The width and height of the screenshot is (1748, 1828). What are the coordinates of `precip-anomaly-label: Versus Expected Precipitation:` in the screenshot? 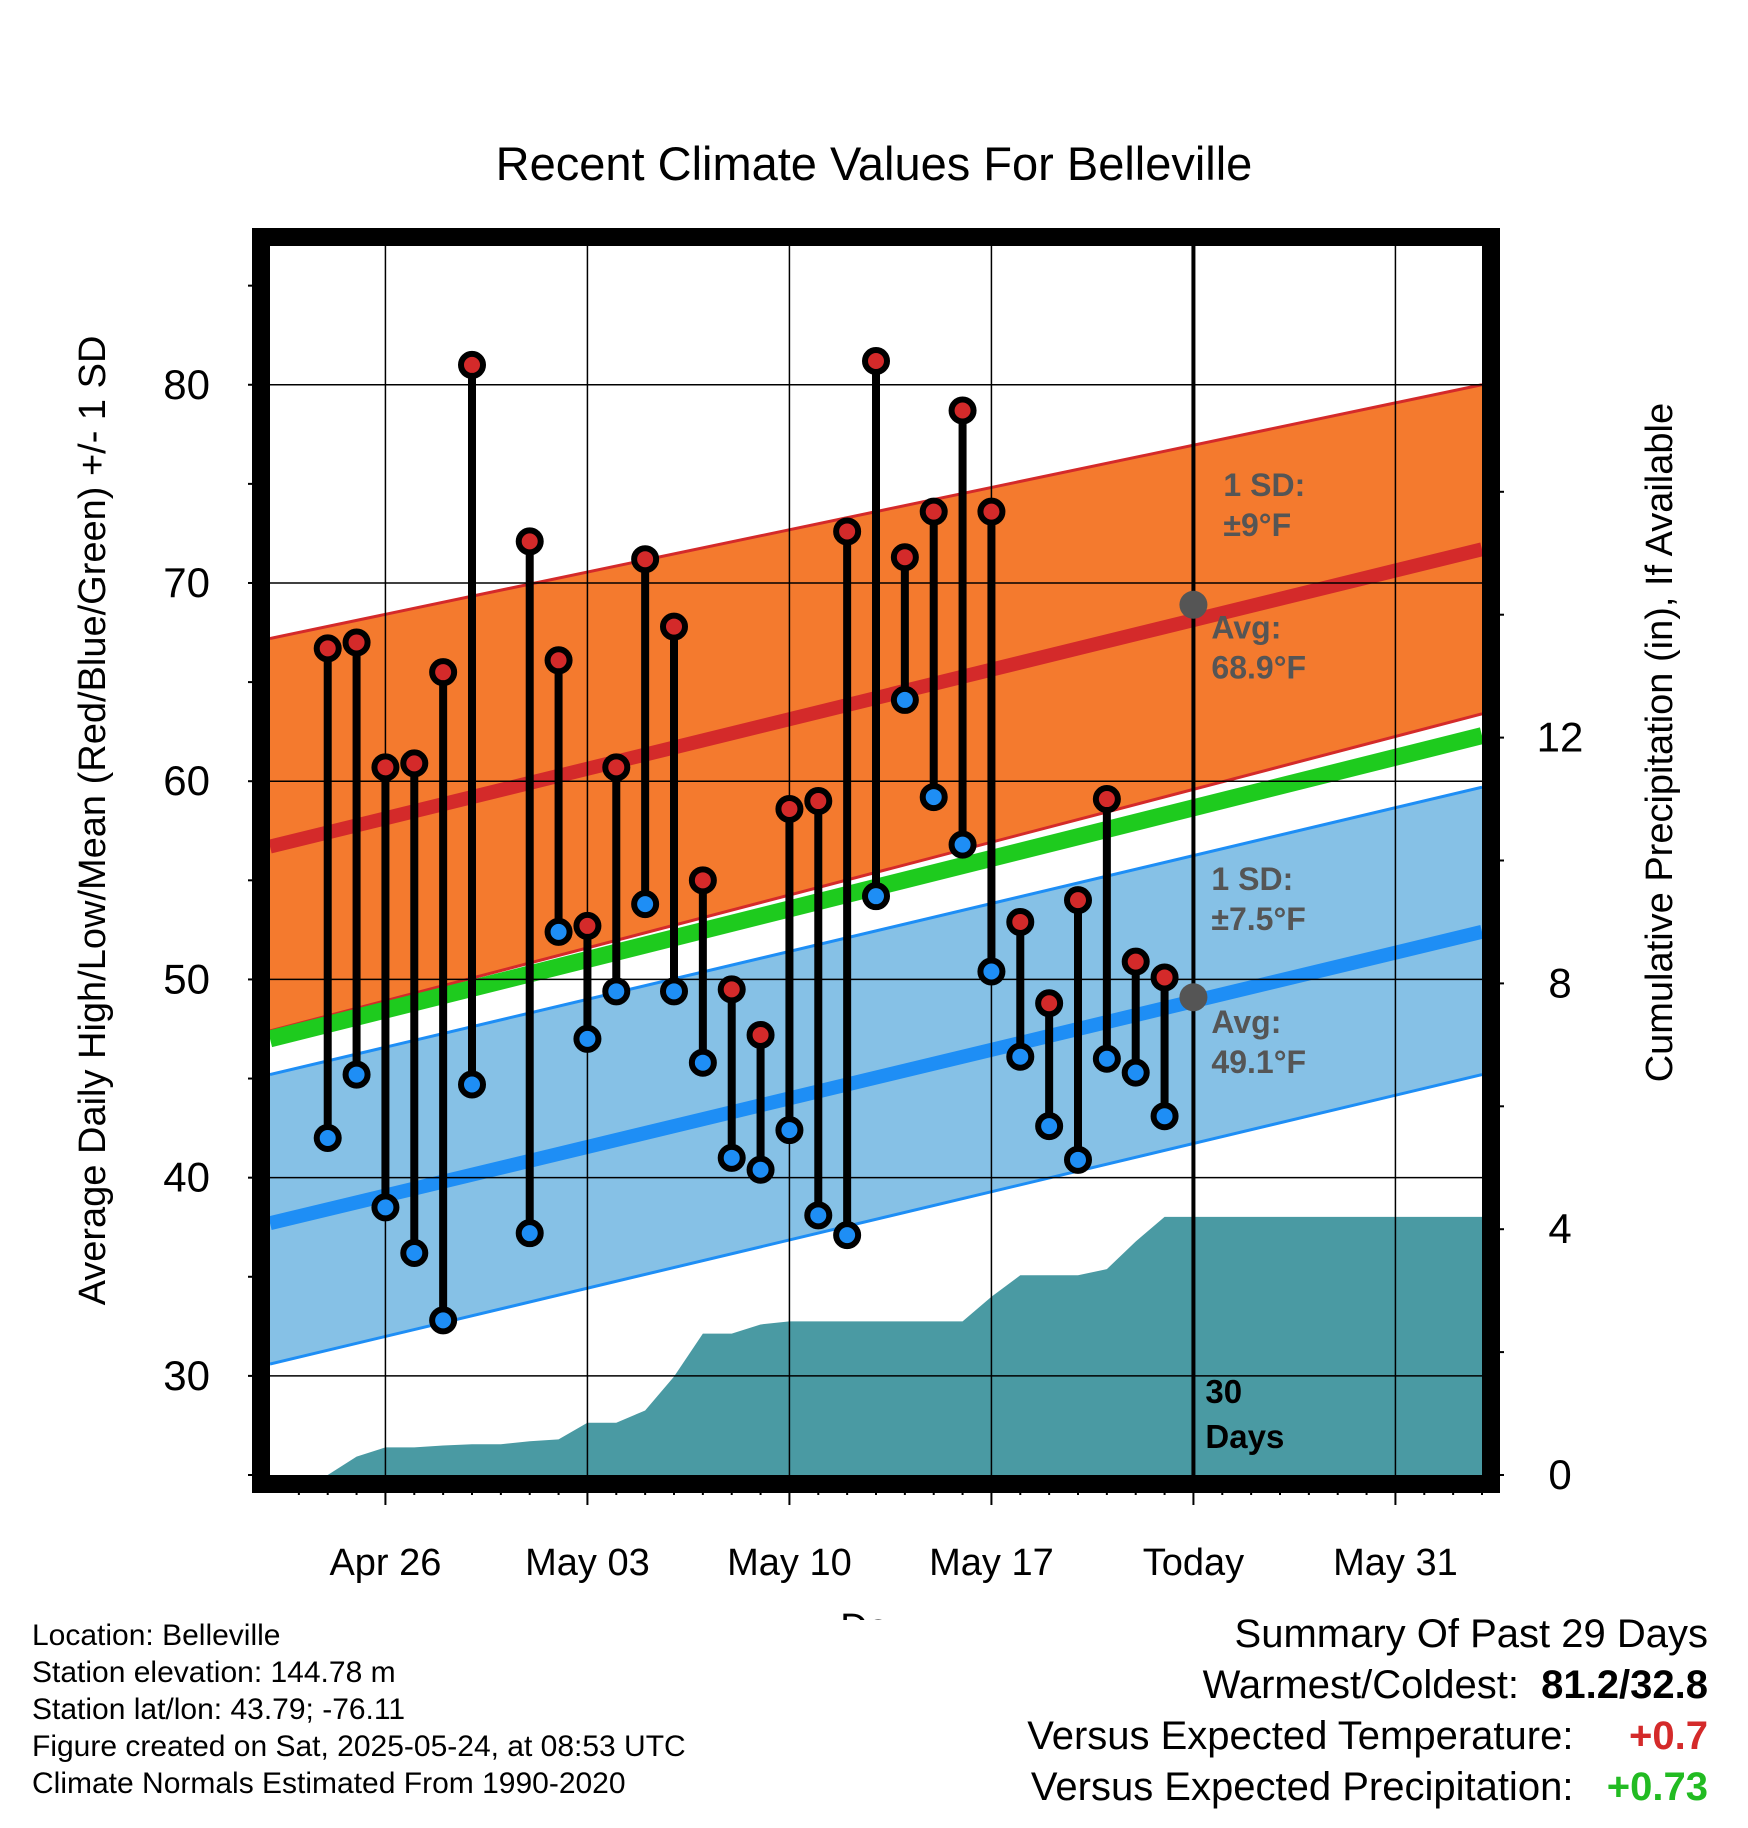 It's located at (1302, 1787).